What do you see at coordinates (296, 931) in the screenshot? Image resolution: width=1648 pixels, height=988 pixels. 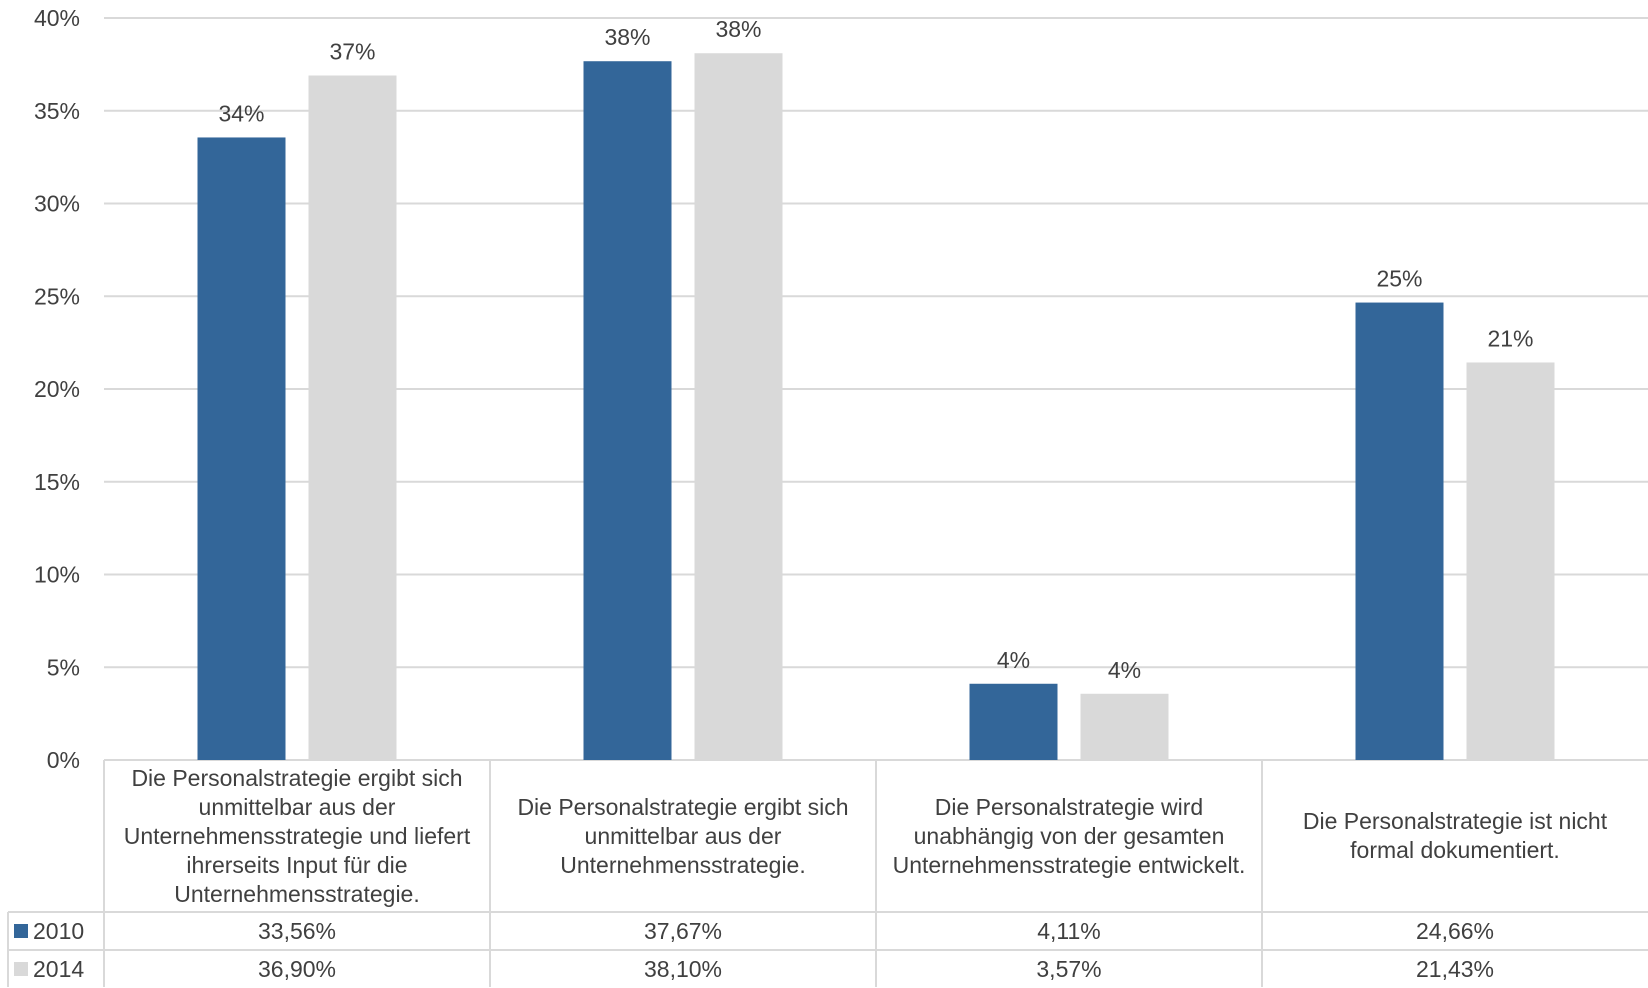 I see `table-cell: 33,56%` at bounding box center [296, 931].